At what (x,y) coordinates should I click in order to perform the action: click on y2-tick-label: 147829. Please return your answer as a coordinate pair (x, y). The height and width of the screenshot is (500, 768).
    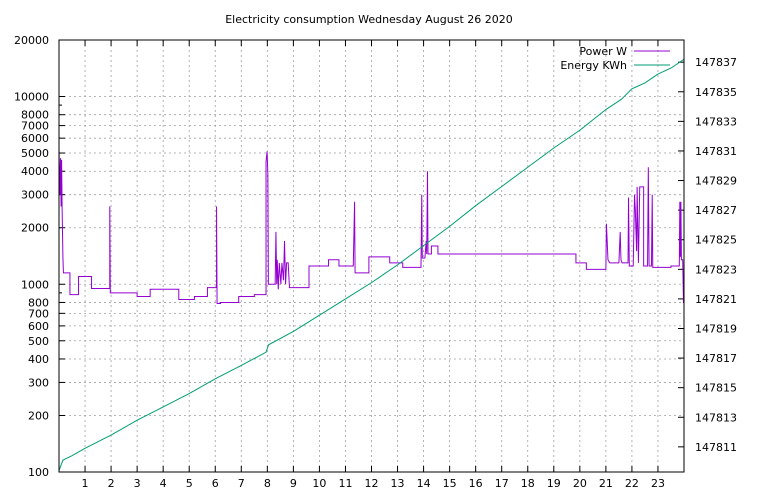
    Looking at the image, I should click on (716, 181).